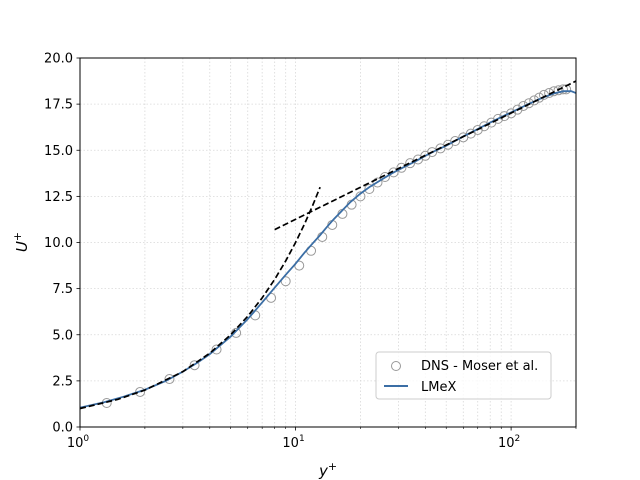 The height and width of the screenshot is (480, 640). What do you see at coordinates (425, 155) in the screenshot?
I see `log-law-dashed-line` at bounding box center [425, 155].